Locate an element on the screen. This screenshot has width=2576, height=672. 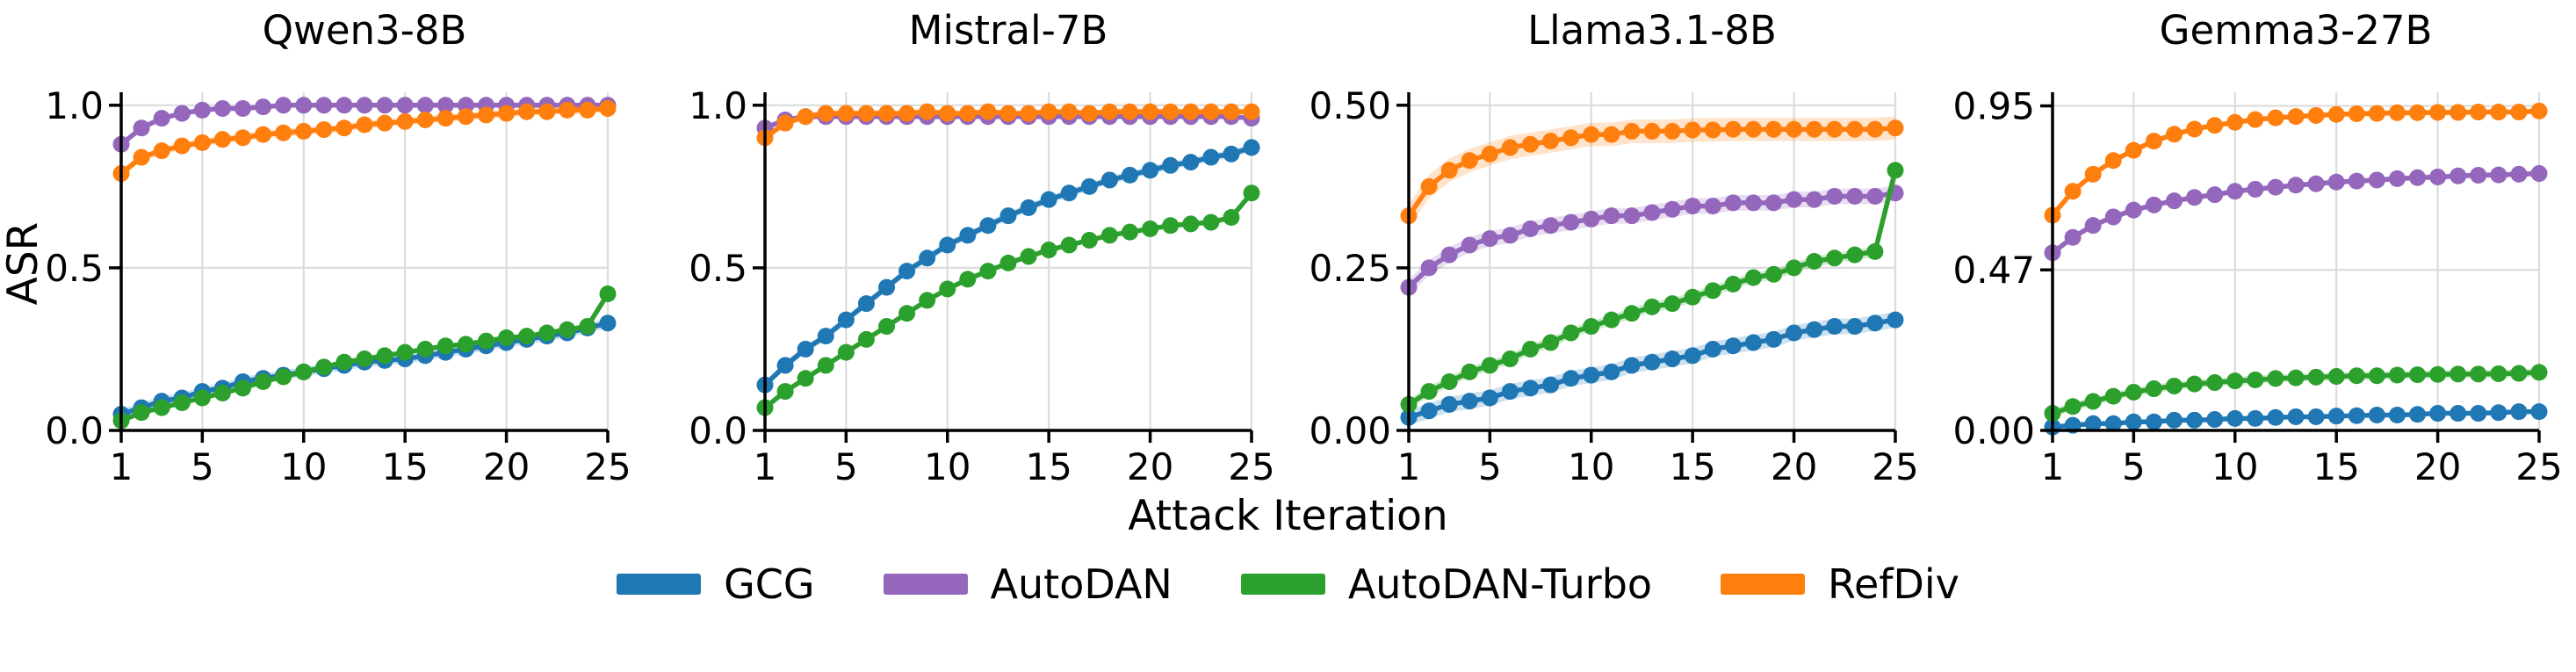
svg-text: 0.25 is located at coordinates (1350, 268).